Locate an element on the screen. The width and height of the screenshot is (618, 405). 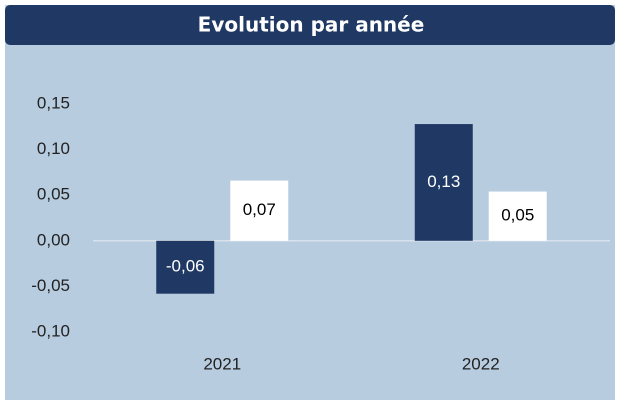
data-label: 0,13 is located at coordinates (443, 181).